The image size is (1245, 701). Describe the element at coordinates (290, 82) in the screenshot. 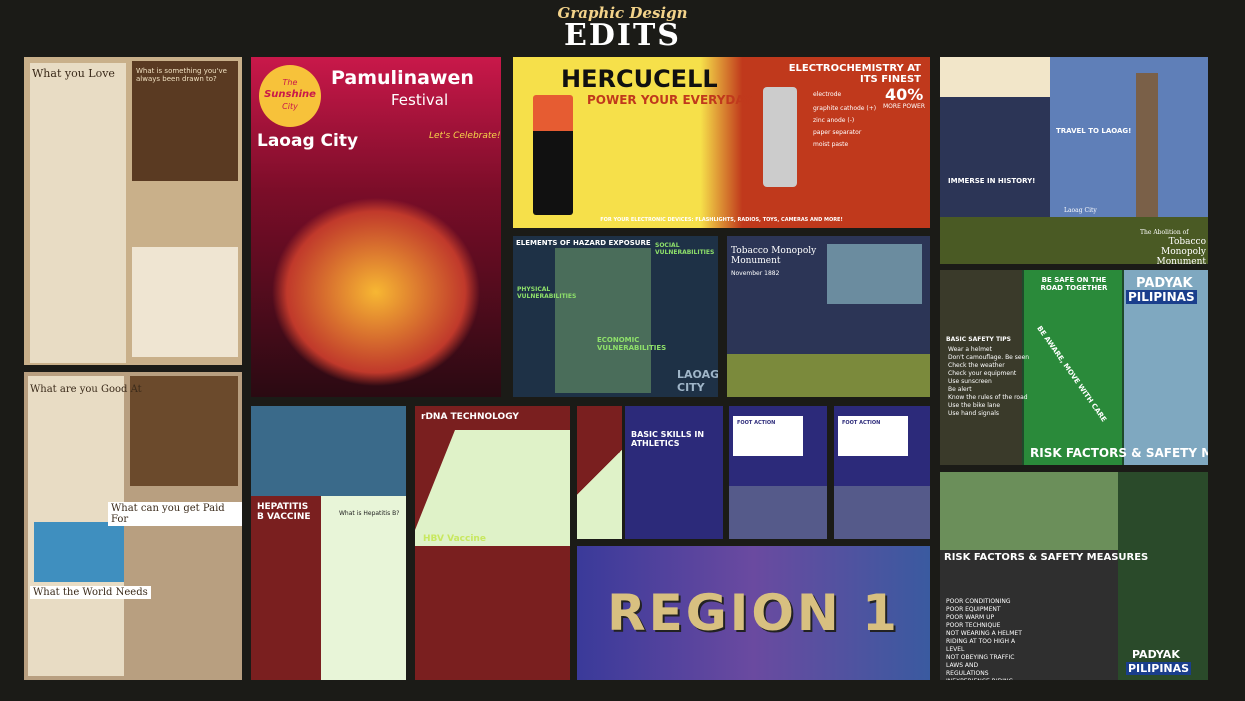

I see `badge-text: The` at that location.